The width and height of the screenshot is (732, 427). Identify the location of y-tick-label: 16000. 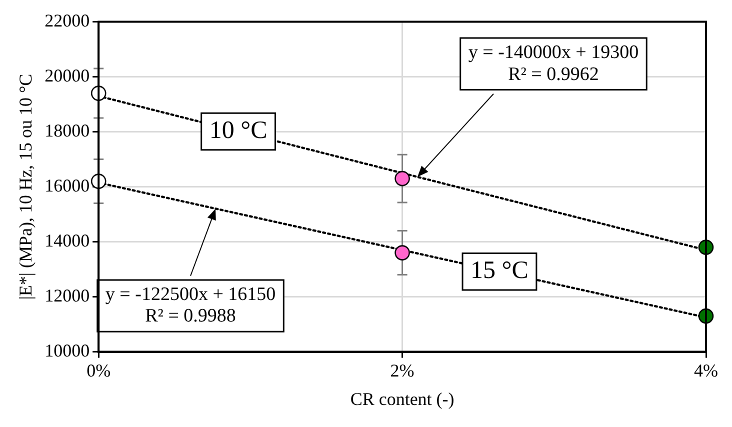
(67, 186).